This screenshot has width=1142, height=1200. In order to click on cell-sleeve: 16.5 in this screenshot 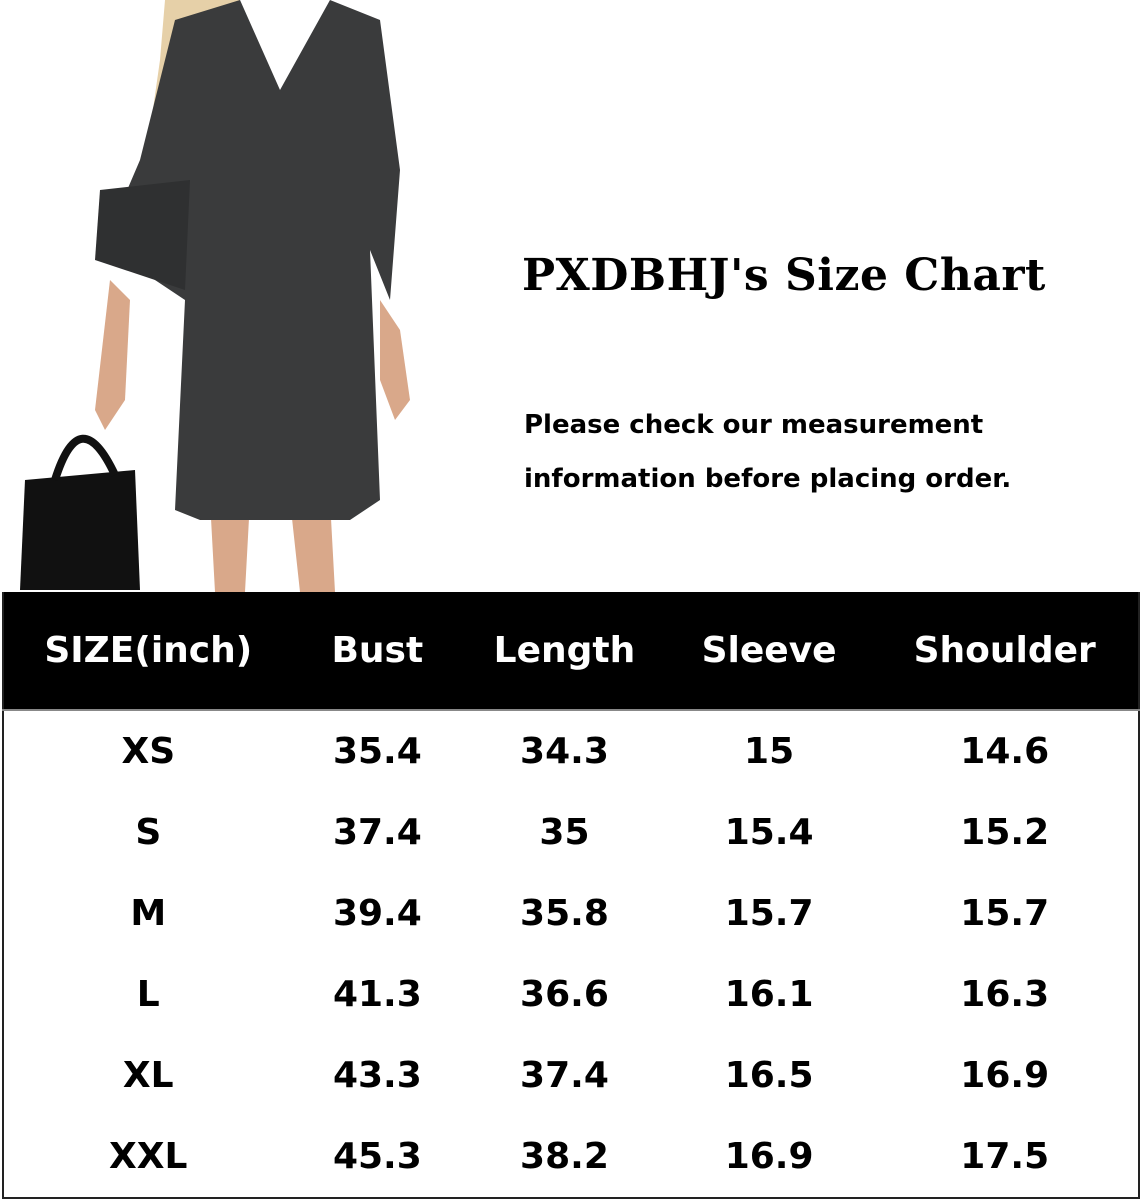, I will do `click(769, 1075)`.